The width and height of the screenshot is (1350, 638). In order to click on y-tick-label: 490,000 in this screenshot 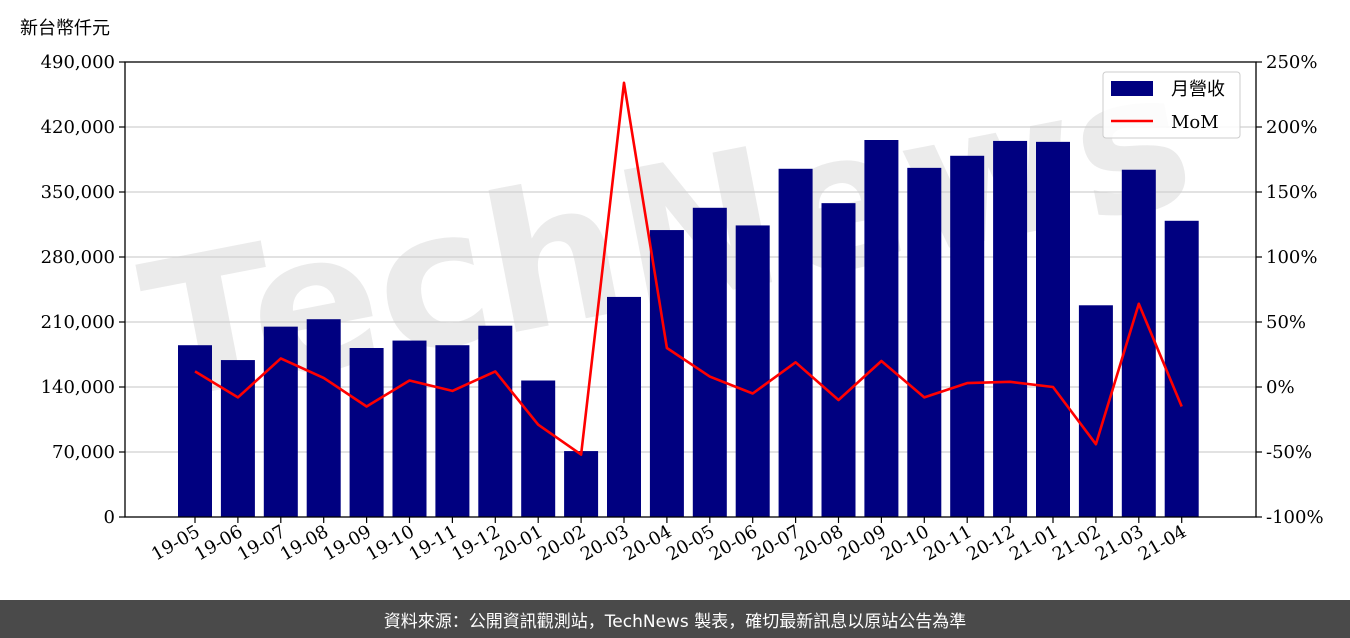, I will do `click(78, 62)`.